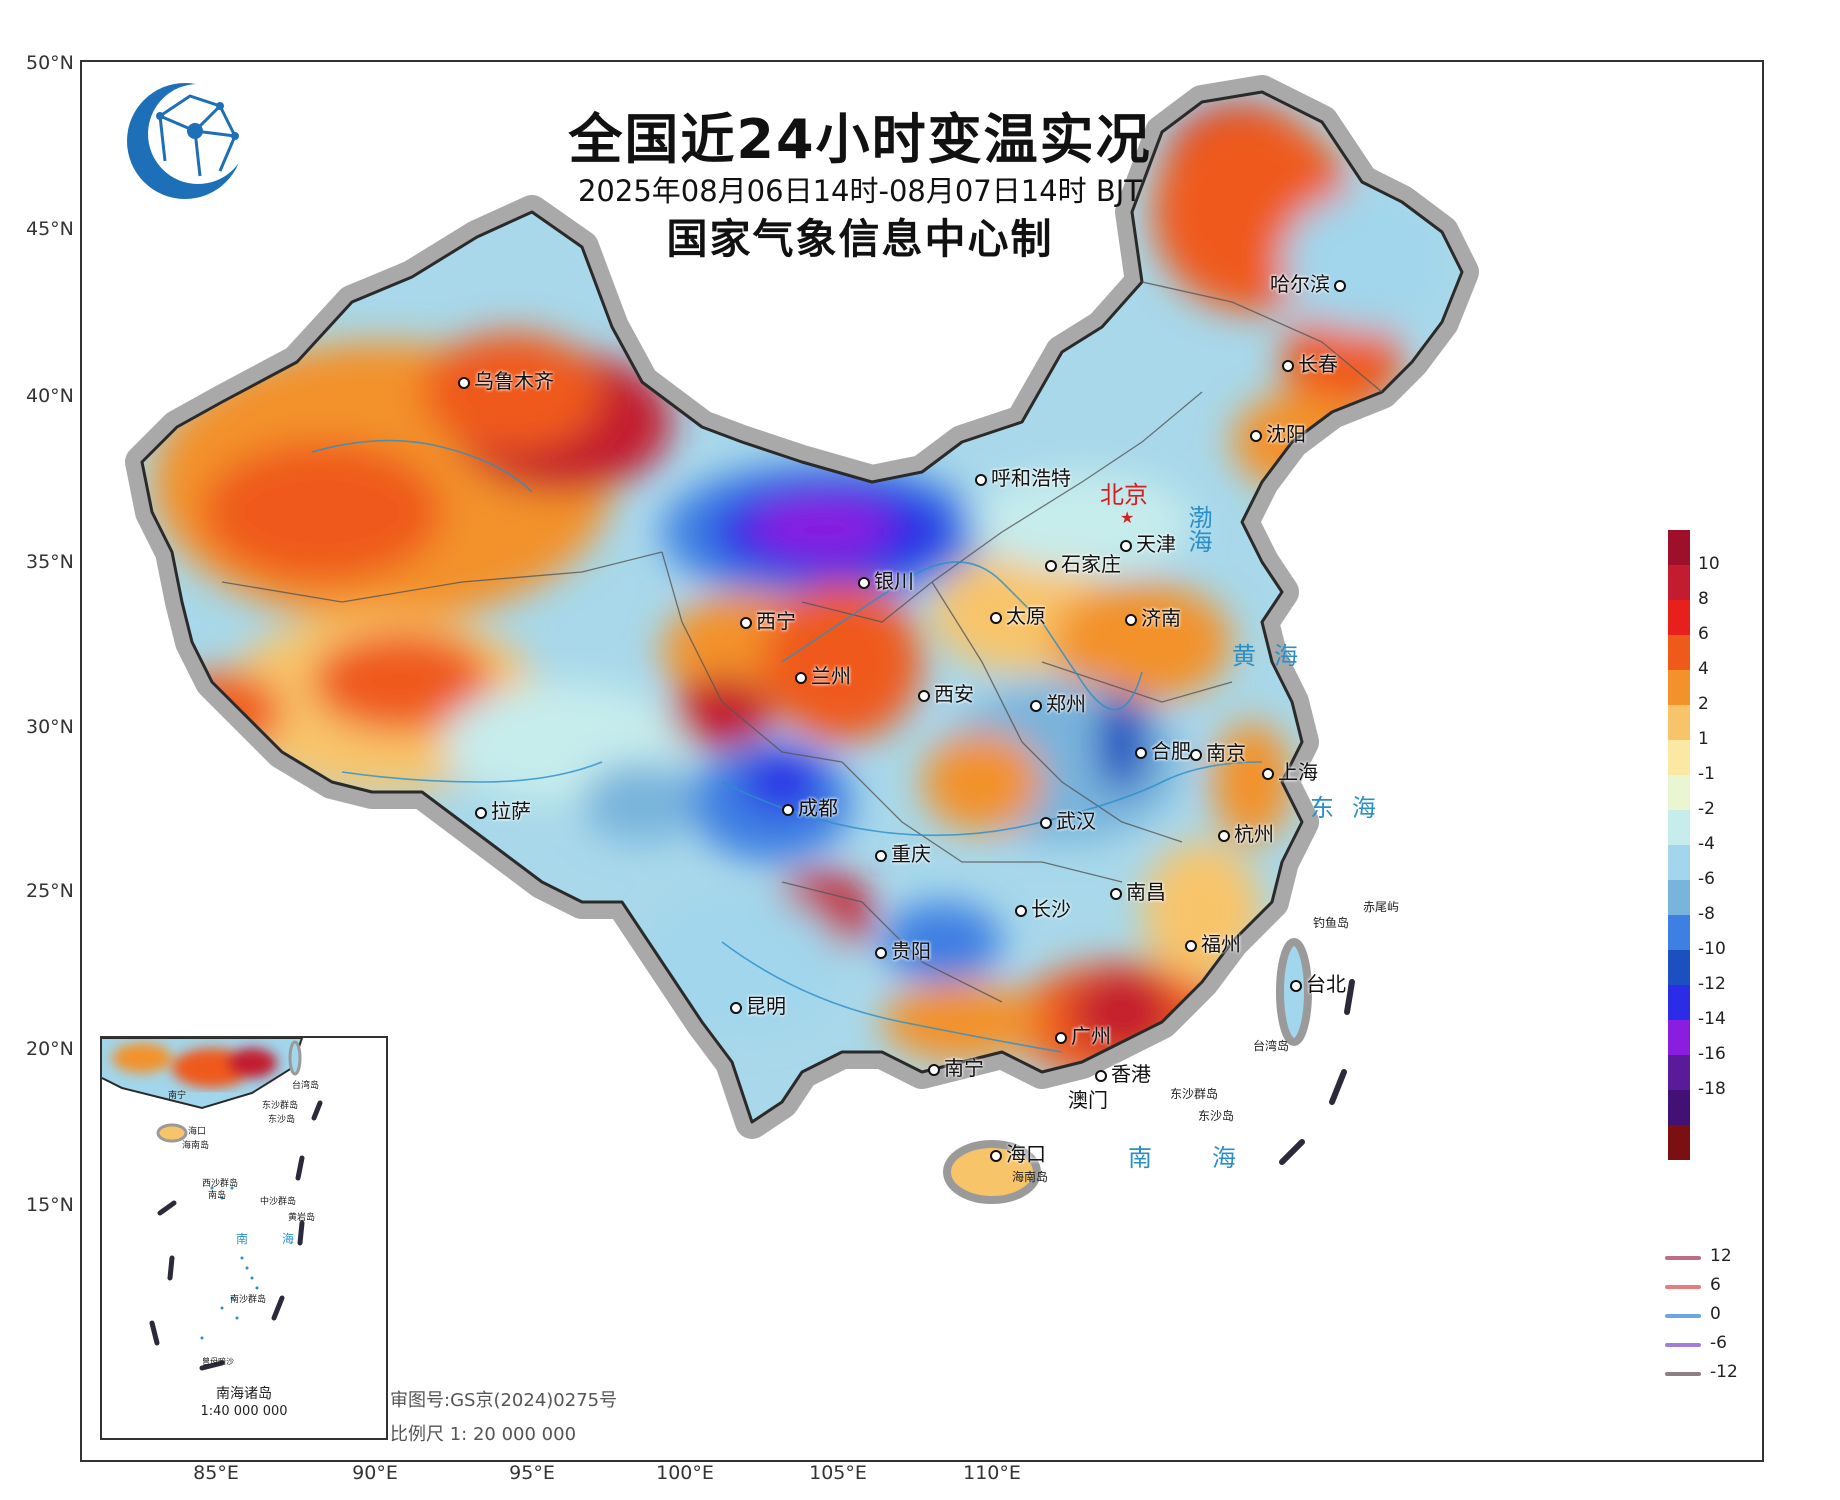  I want to click on city-shijiazhuang: 石家庄, so click(1083, 562).